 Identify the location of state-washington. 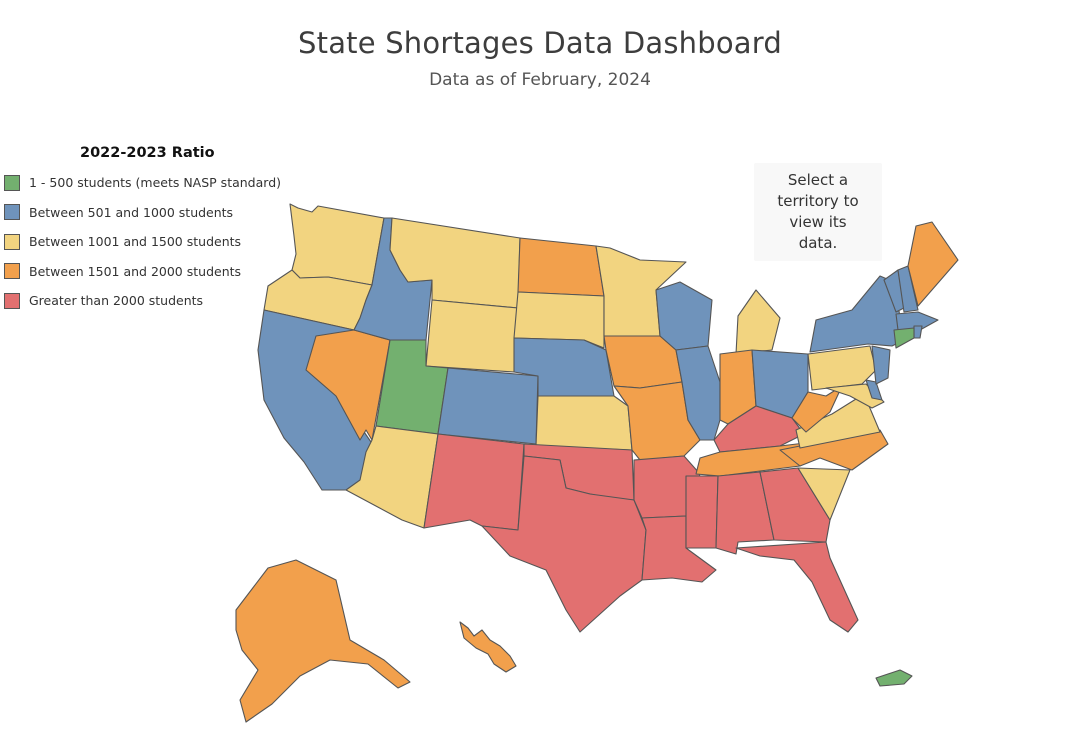
(337, 244).